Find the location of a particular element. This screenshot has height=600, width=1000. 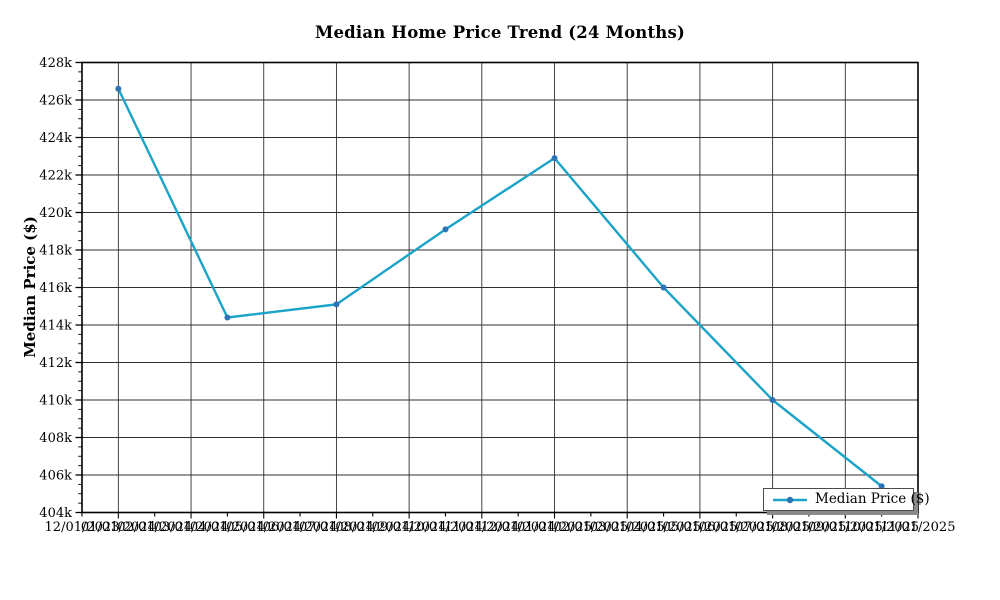

x-tick-label: 02/01/2025 is located at coordinates (590, 527).